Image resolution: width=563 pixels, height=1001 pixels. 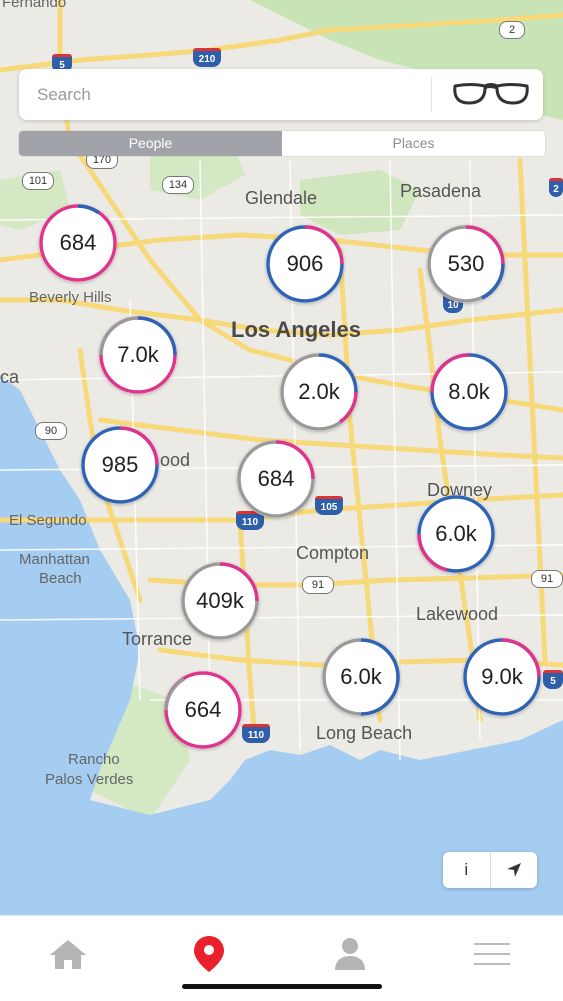 I want to click on cluster-marker: 664, so click(x=203, y=710).